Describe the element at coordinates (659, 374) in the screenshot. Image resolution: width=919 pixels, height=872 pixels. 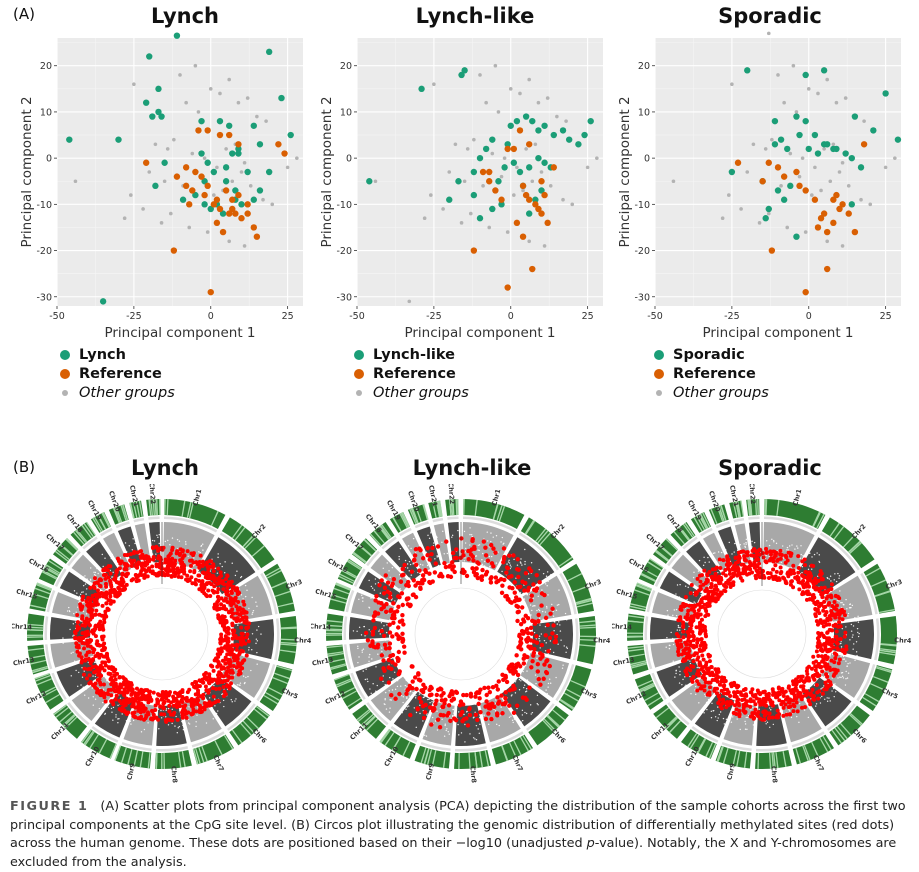
I see `legend-dot-icon` at that location.